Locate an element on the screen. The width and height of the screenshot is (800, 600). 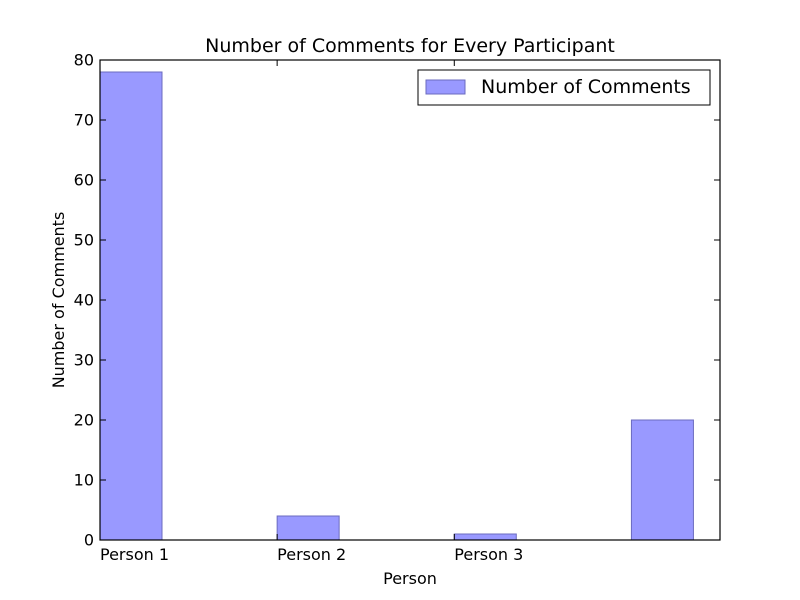
y-tick-label: 10 is located at coordinates (84, 480).